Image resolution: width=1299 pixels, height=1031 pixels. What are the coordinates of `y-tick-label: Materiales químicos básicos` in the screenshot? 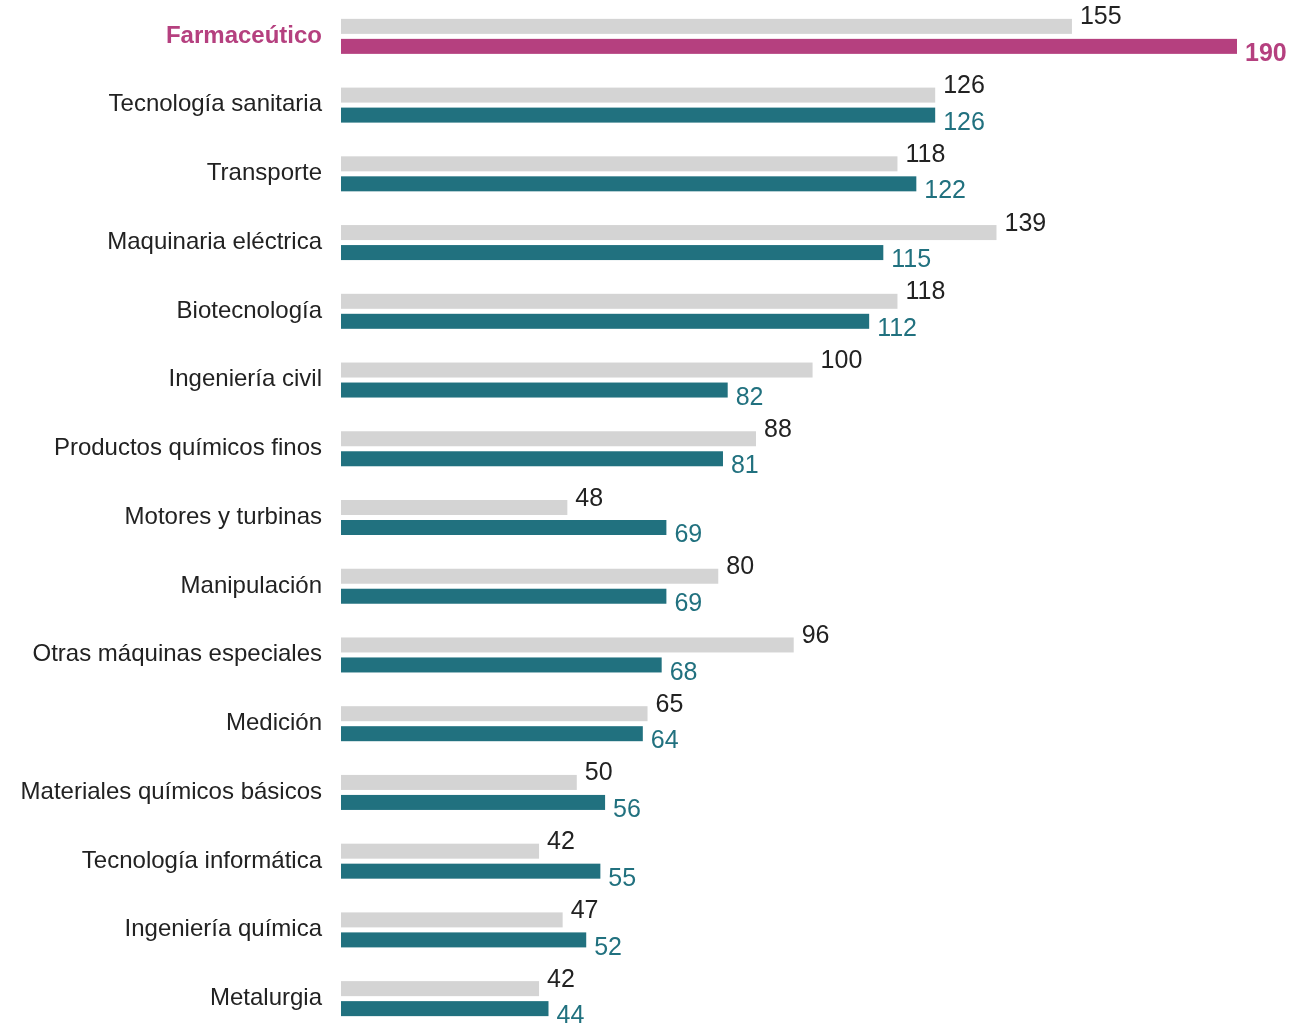 It's located at (171, 790).